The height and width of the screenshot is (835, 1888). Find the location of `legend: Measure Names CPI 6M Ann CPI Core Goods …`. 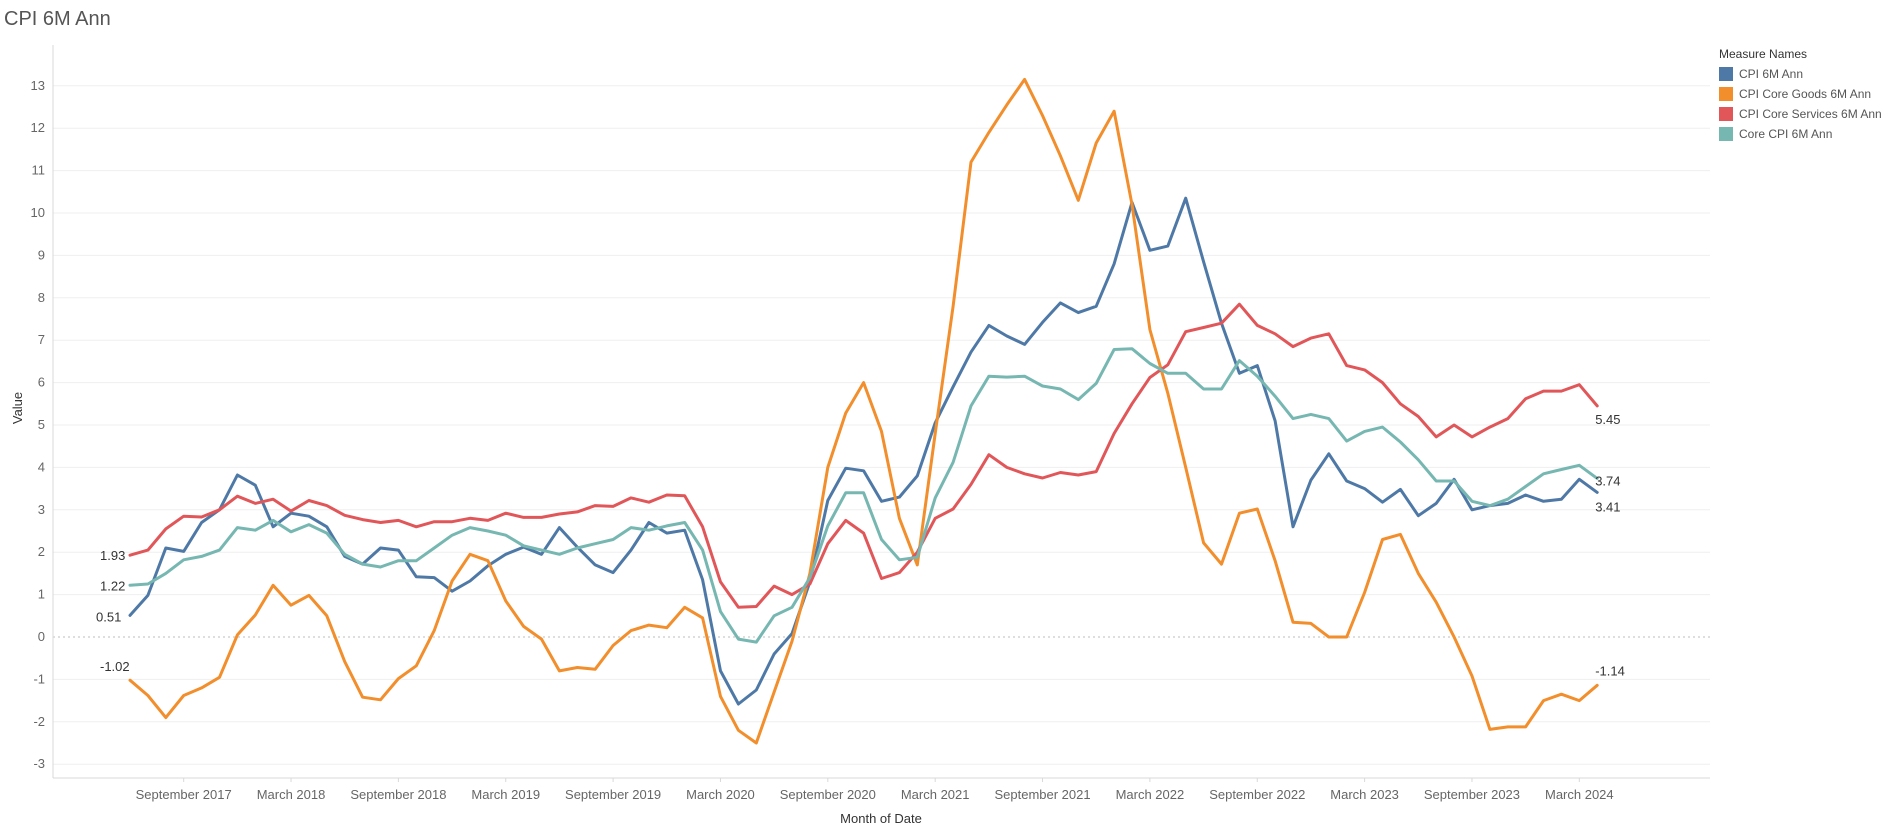

legend: Measure Names CPI 6M Ann CPI Core Goods … is located at coordinates (1800, 95).